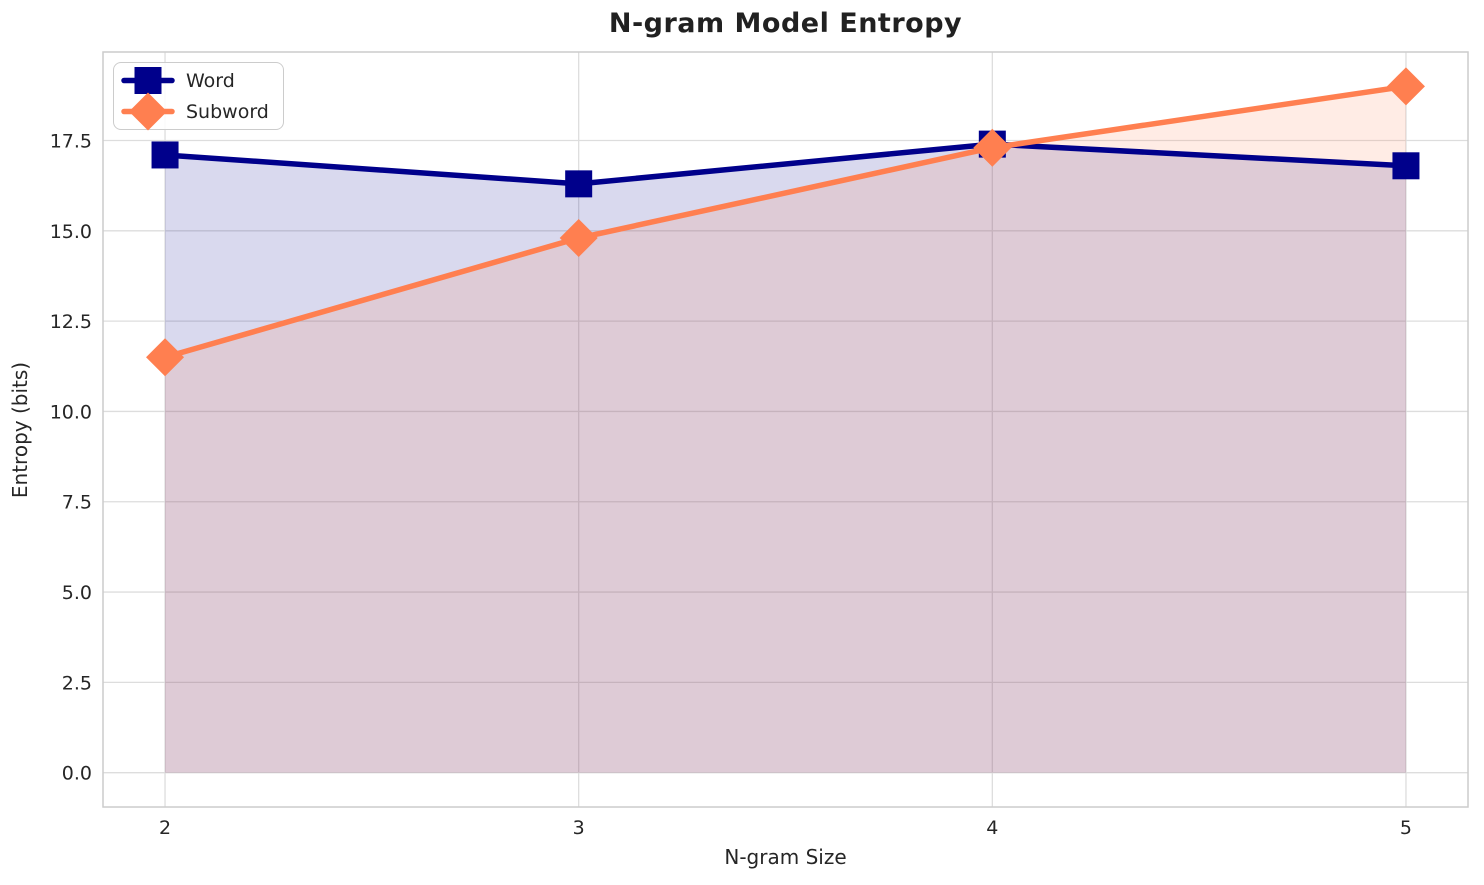 The image size is (1484, 885). What do you see at coordinates (210, 80) in the screenshot?
I see `legend-label: Word` at bounding box center [210, 80].